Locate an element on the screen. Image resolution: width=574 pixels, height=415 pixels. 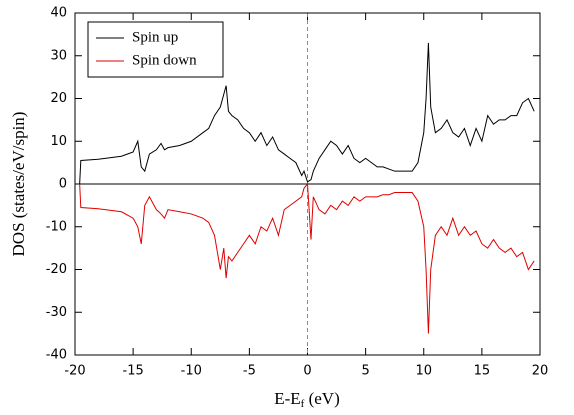
x-tick-label: -10 is located at coordinates (191, 371).